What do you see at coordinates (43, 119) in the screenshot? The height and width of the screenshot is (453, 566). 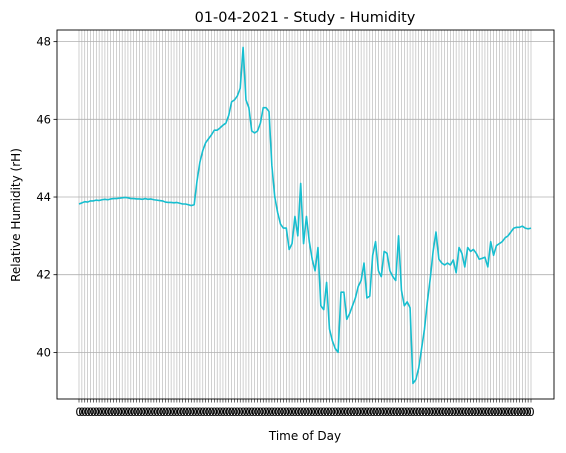 I see `y-tick-label: 46` at bounding box center [43, 119].